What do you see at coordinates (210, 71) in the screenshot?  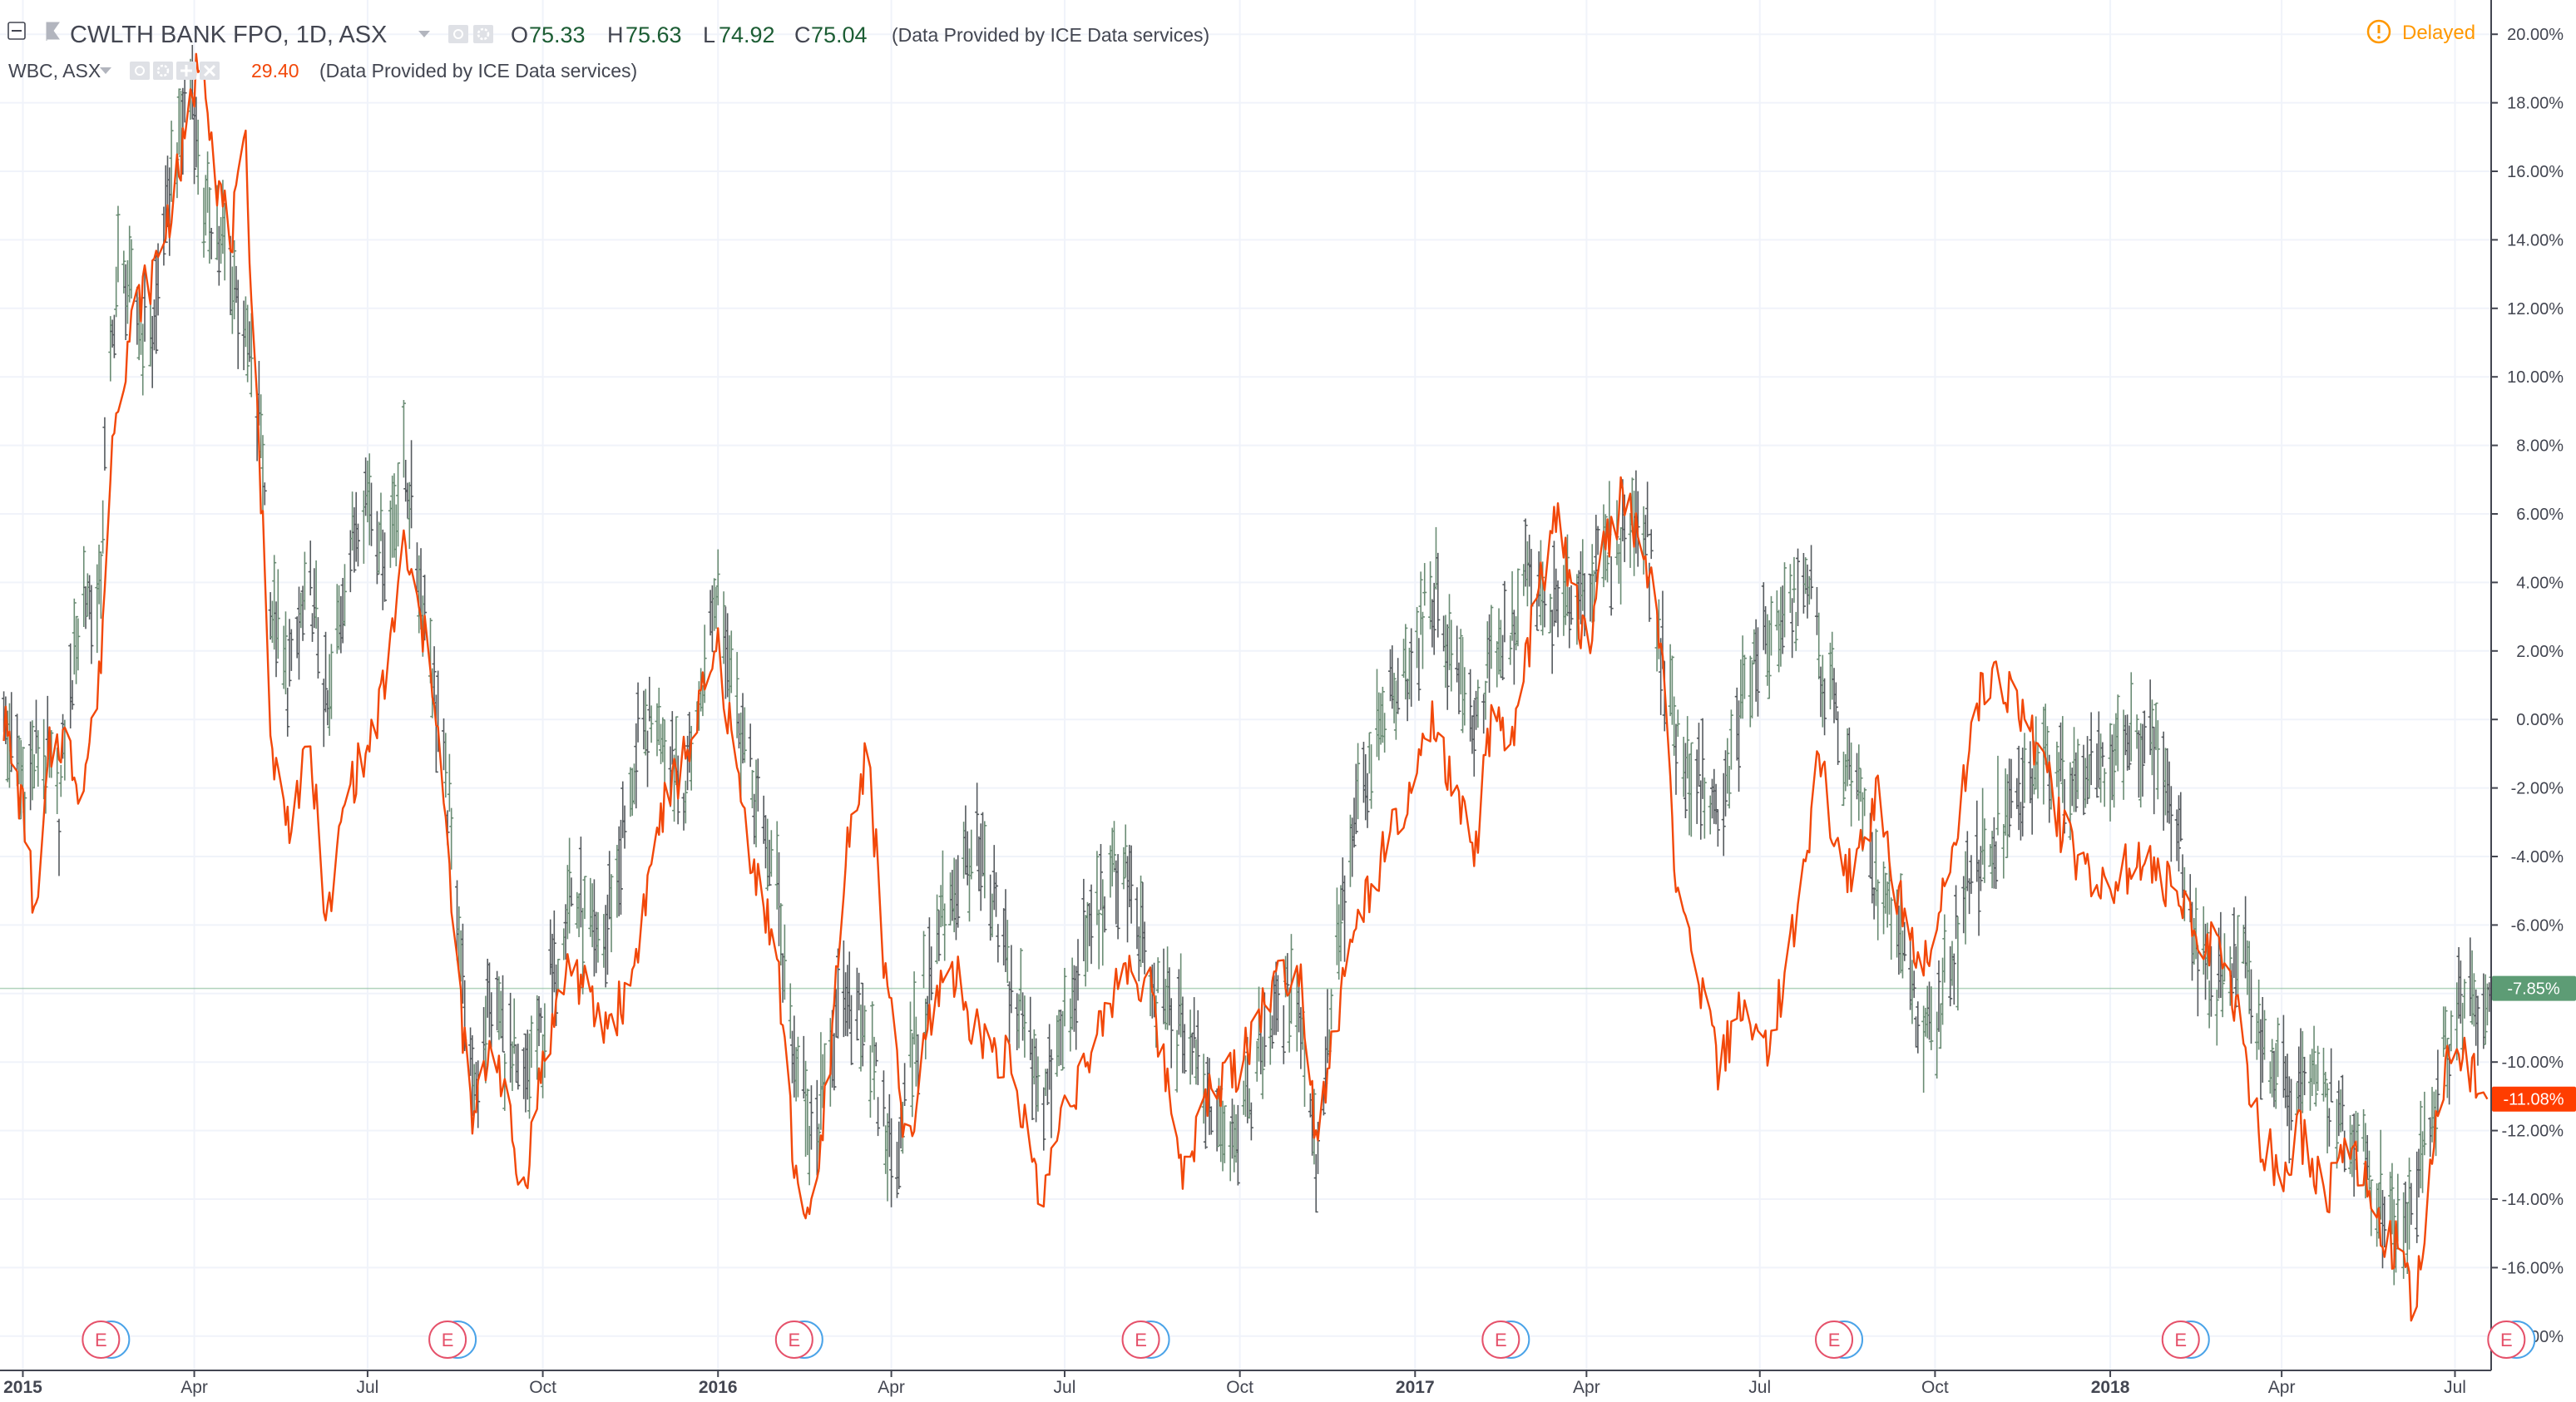 I see `close-icon` at bounding box center [210, 71].